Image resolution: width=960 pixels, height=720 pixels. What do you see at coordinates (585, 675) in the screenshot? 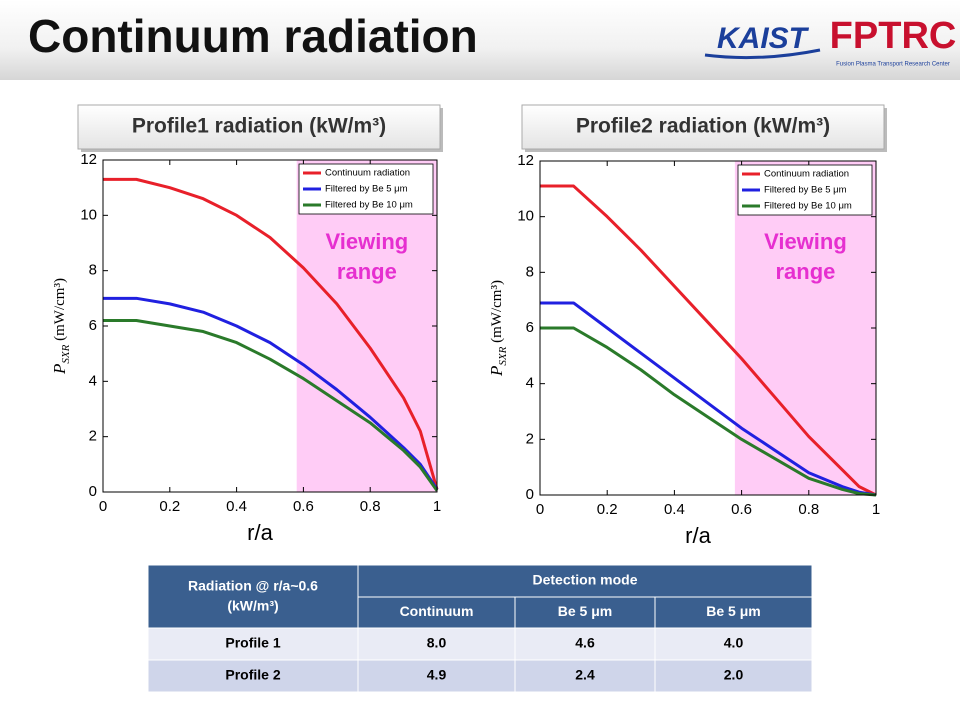
I see `table-cell-text: 2.4` at bounding box center [585, 675].